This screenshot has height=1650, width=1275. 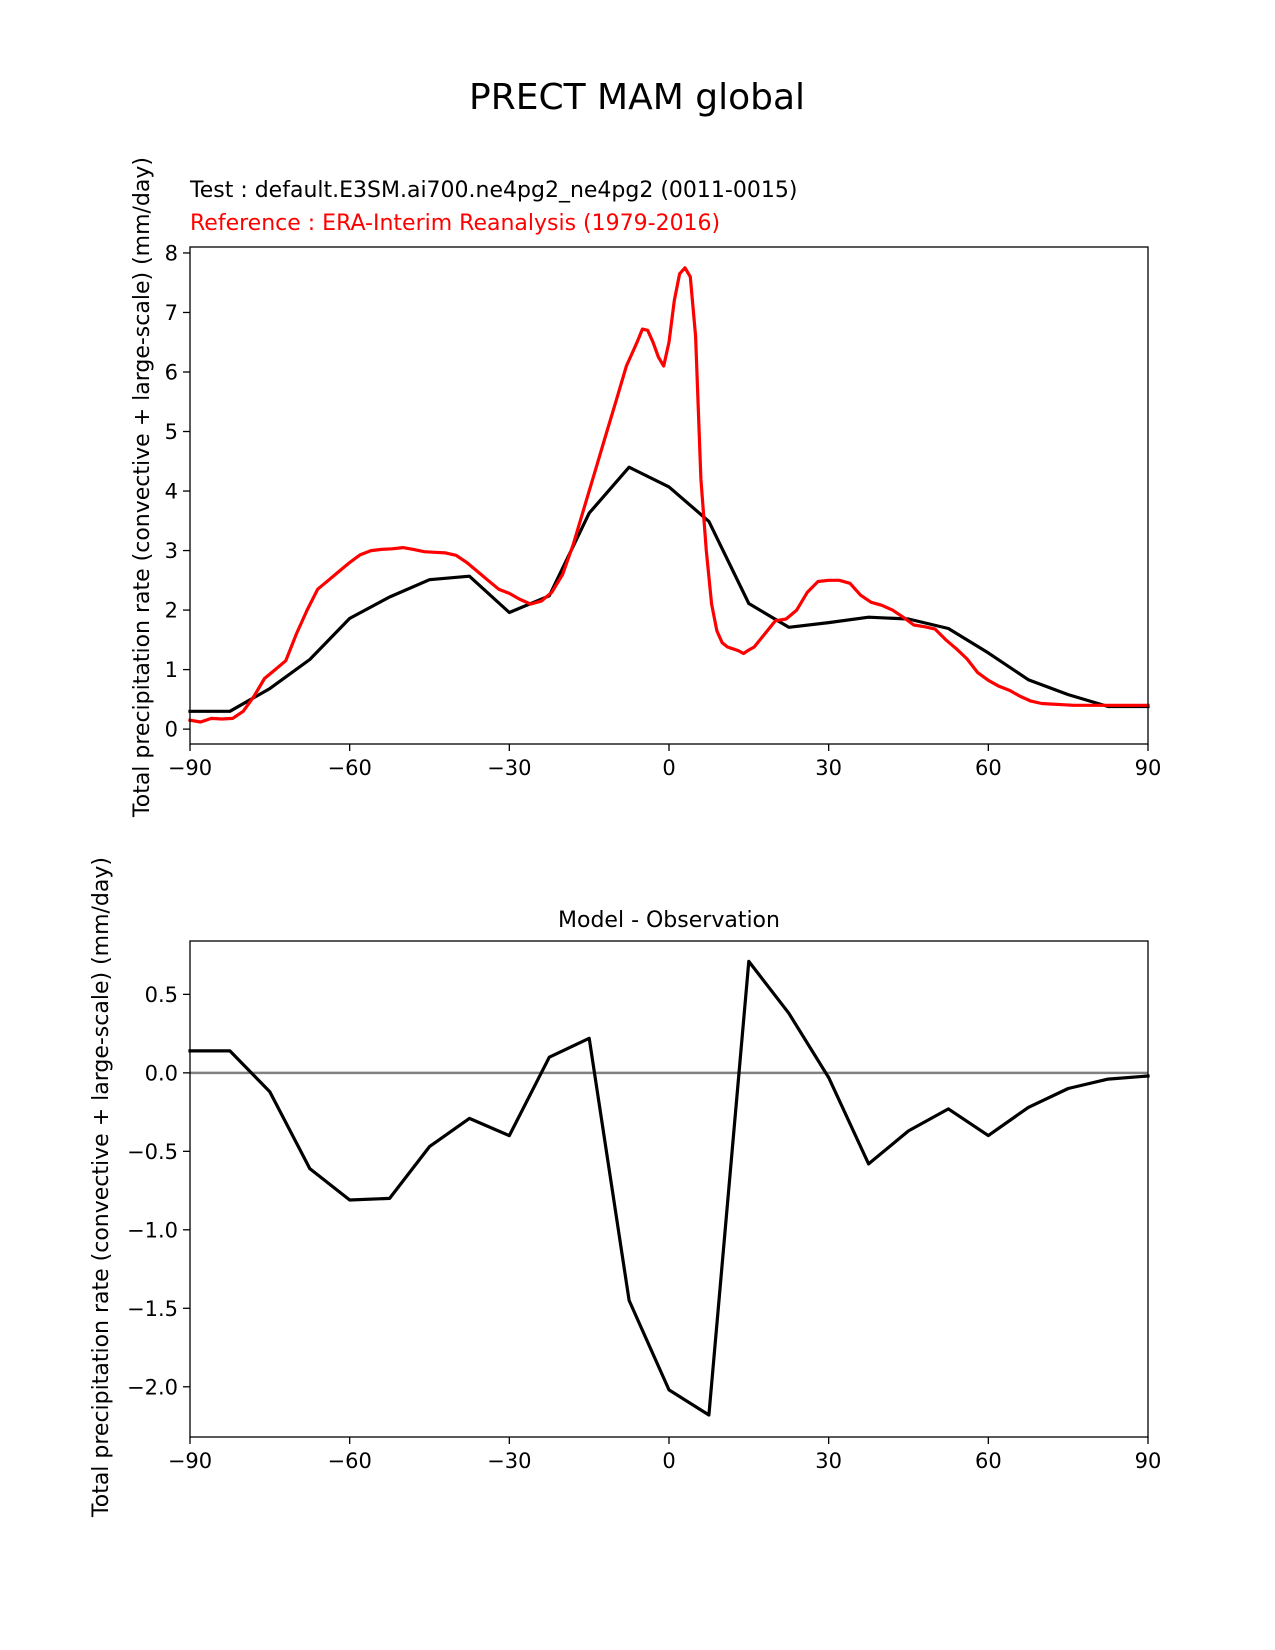 What do you see at coordinates (637, 97) in the screenshot?
I see `figure-title: PRECT MAM global` at bounding box center [637, 97].